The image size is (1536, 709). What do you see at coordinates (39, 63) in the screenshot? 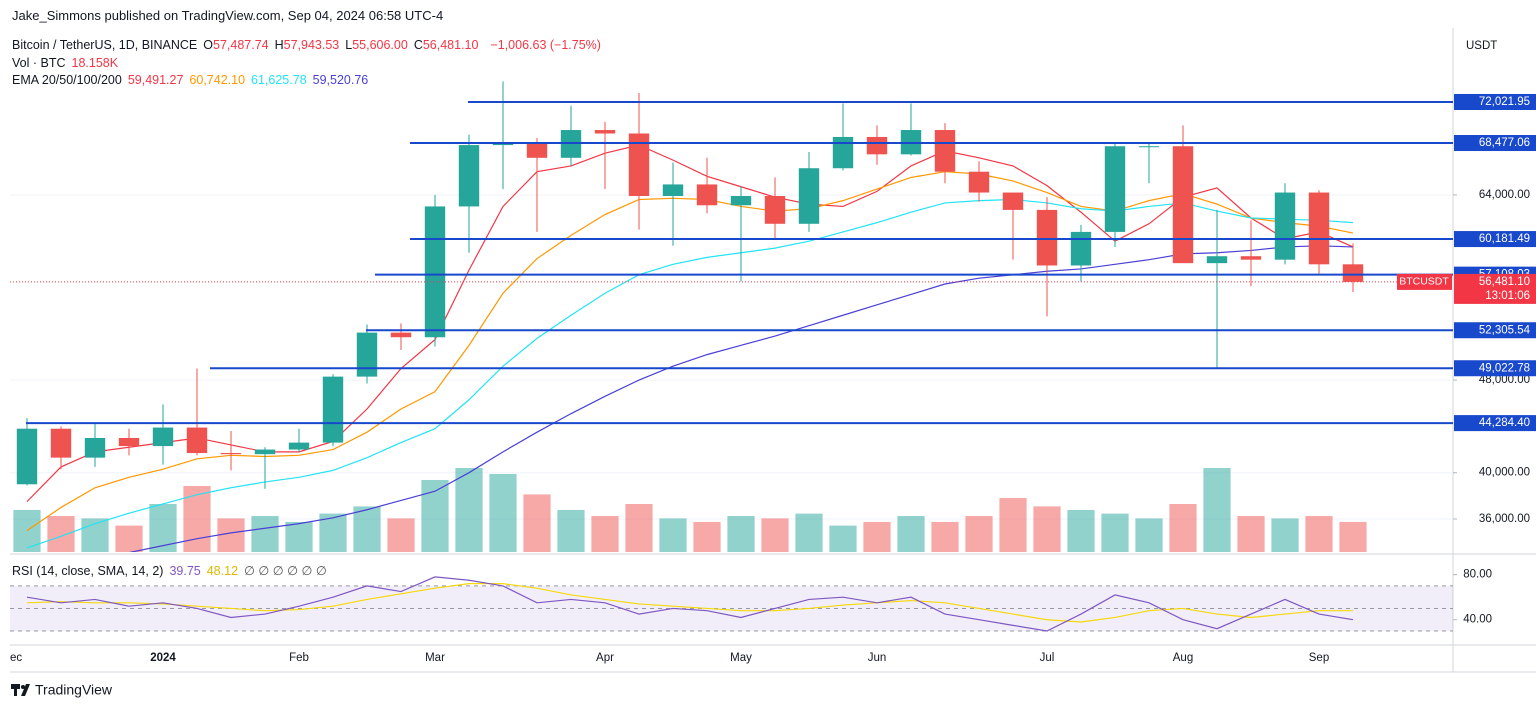
I see `volume-label: Vol · BTC` at bounding box center [39, 63].